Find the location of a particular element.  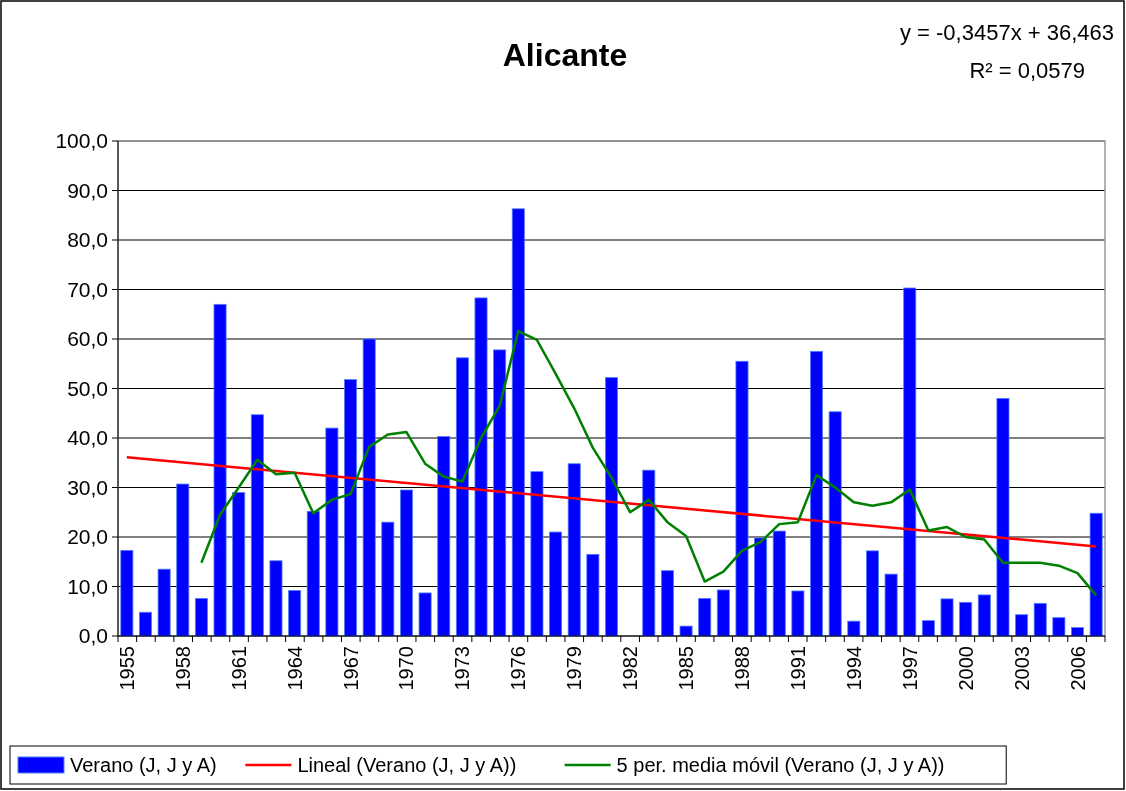

x-tick-label: 1991 is located at coordinates (797, 668).